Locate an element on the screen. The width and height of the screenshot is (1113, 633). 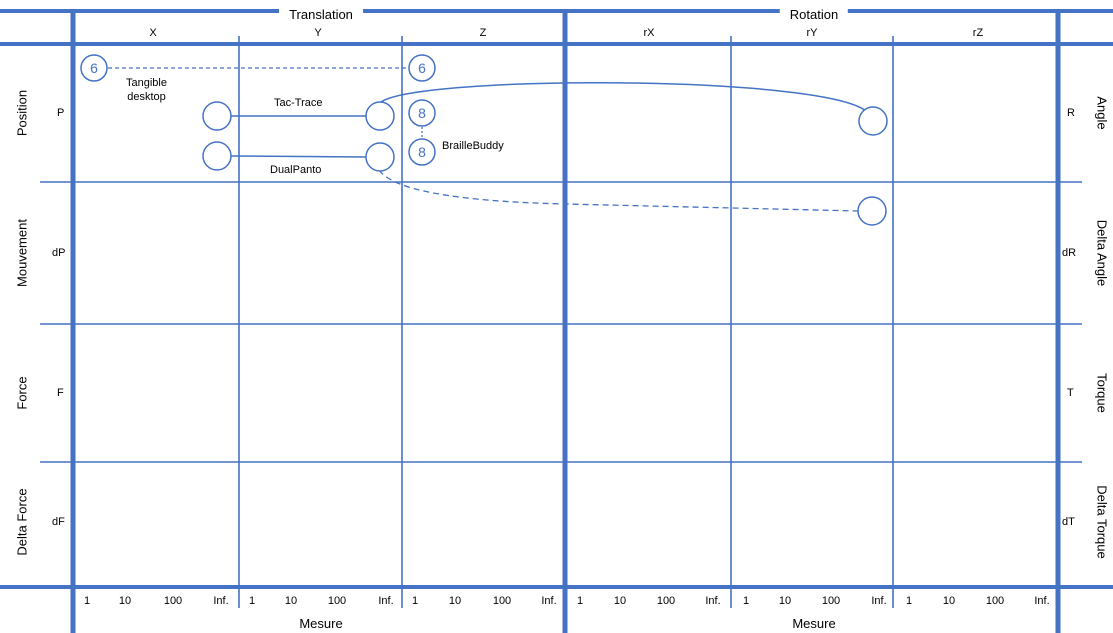
row-symbol-p: P is located at coordinates (60, 113).